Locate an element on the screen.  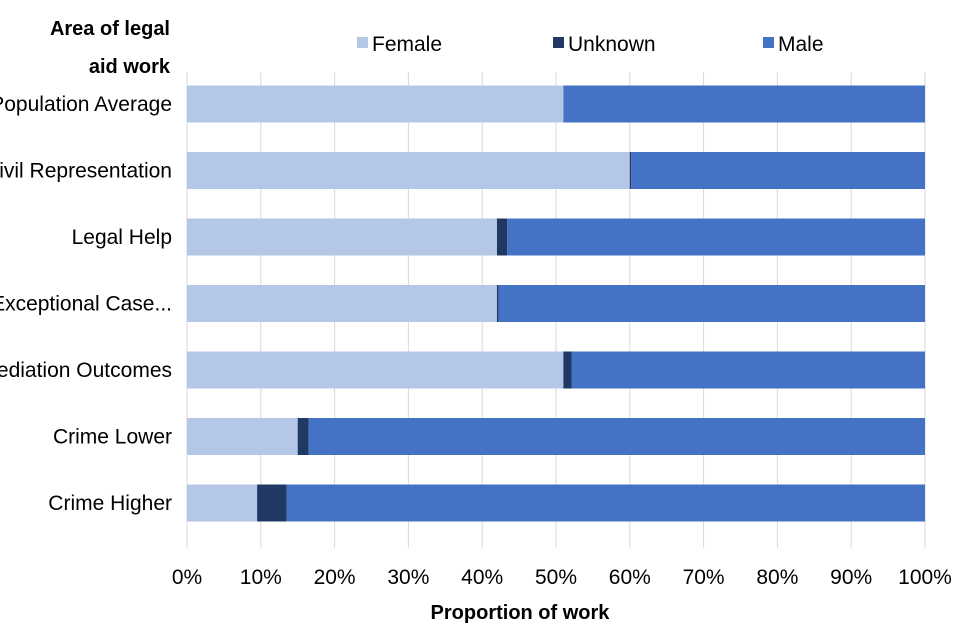
x-tick-label: 100% is located at coordinates (925, 577).